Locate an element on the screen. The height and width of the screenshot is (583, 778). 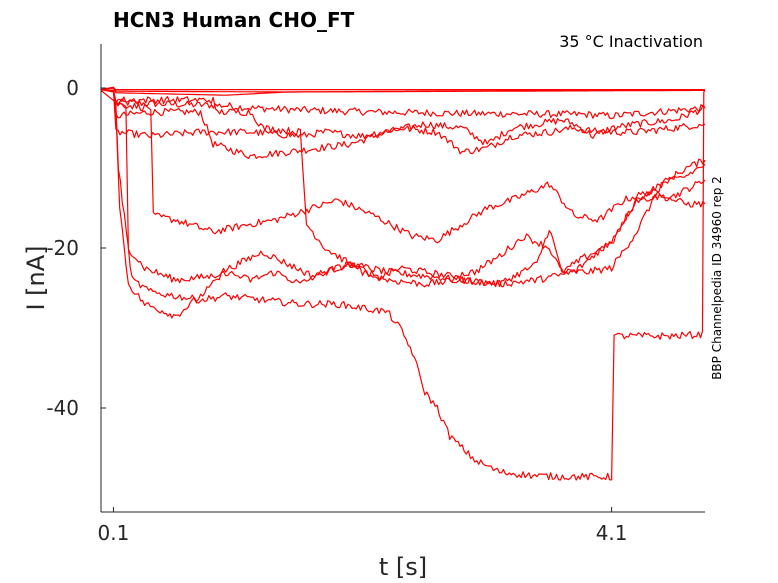
y-tick-label: -20 is located at coordinates (62, 248).